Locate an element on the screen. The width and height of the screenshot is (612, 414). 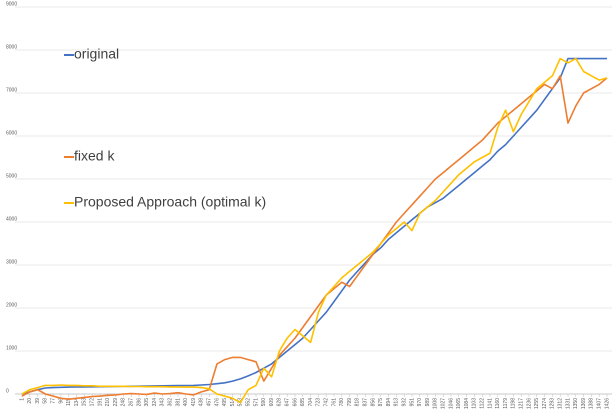
x-tick-label: 115 is located at coordinates (69, 402).